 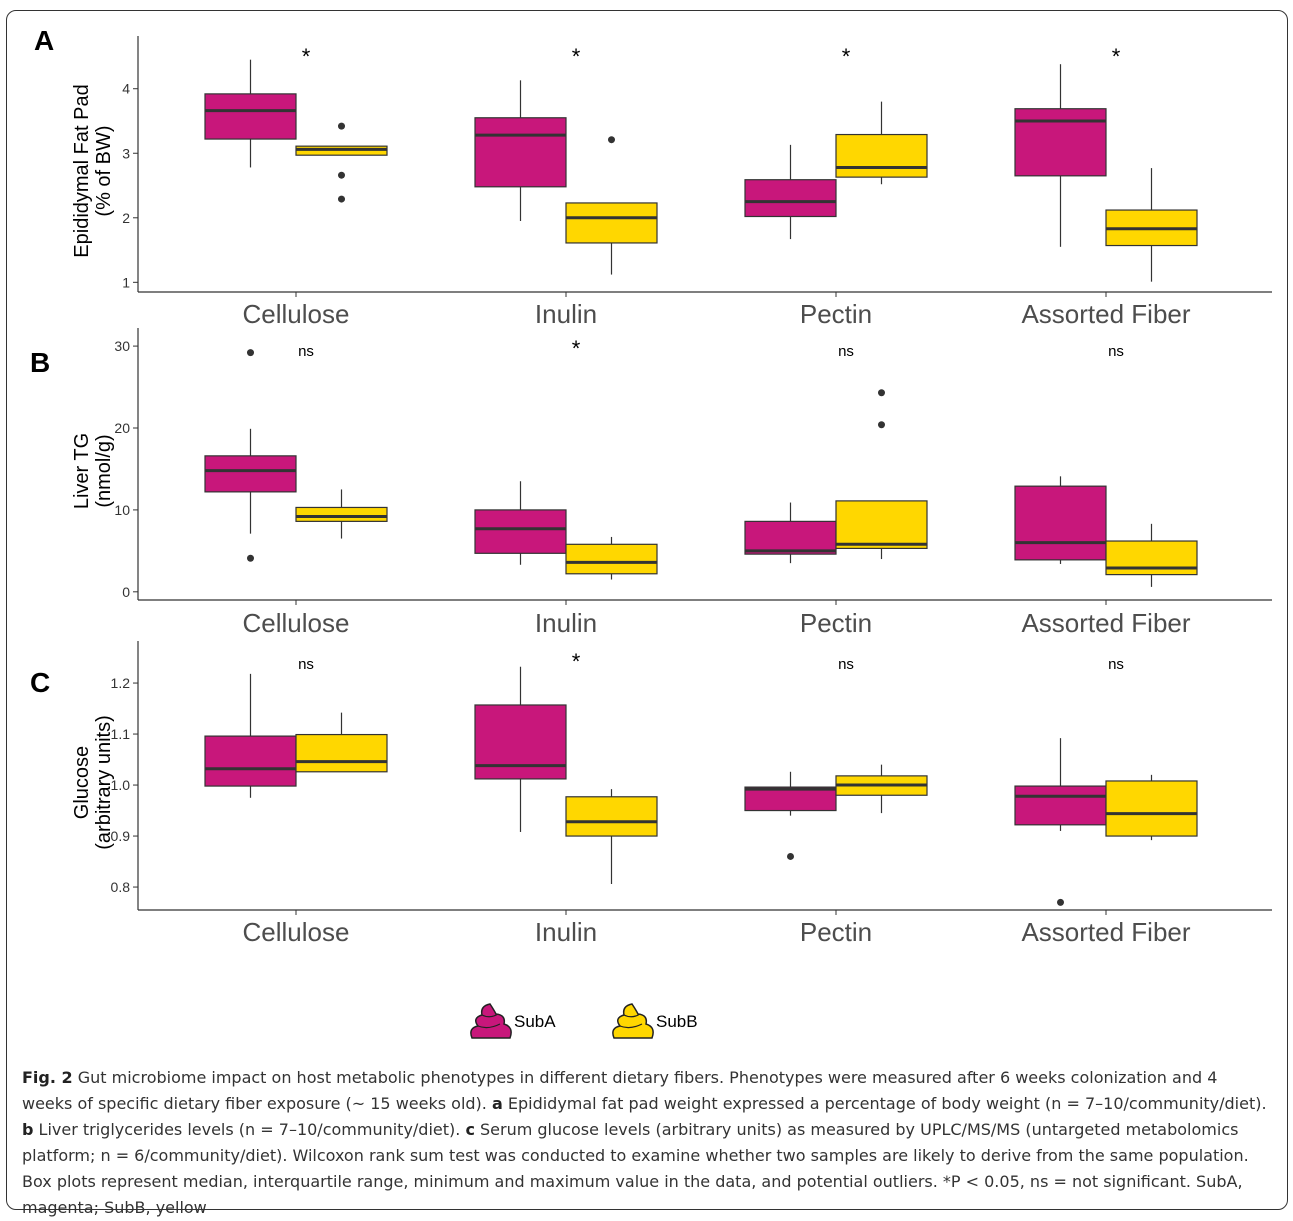 I want to click on y-tick-label: 1.1, so click(x=121, y=734).